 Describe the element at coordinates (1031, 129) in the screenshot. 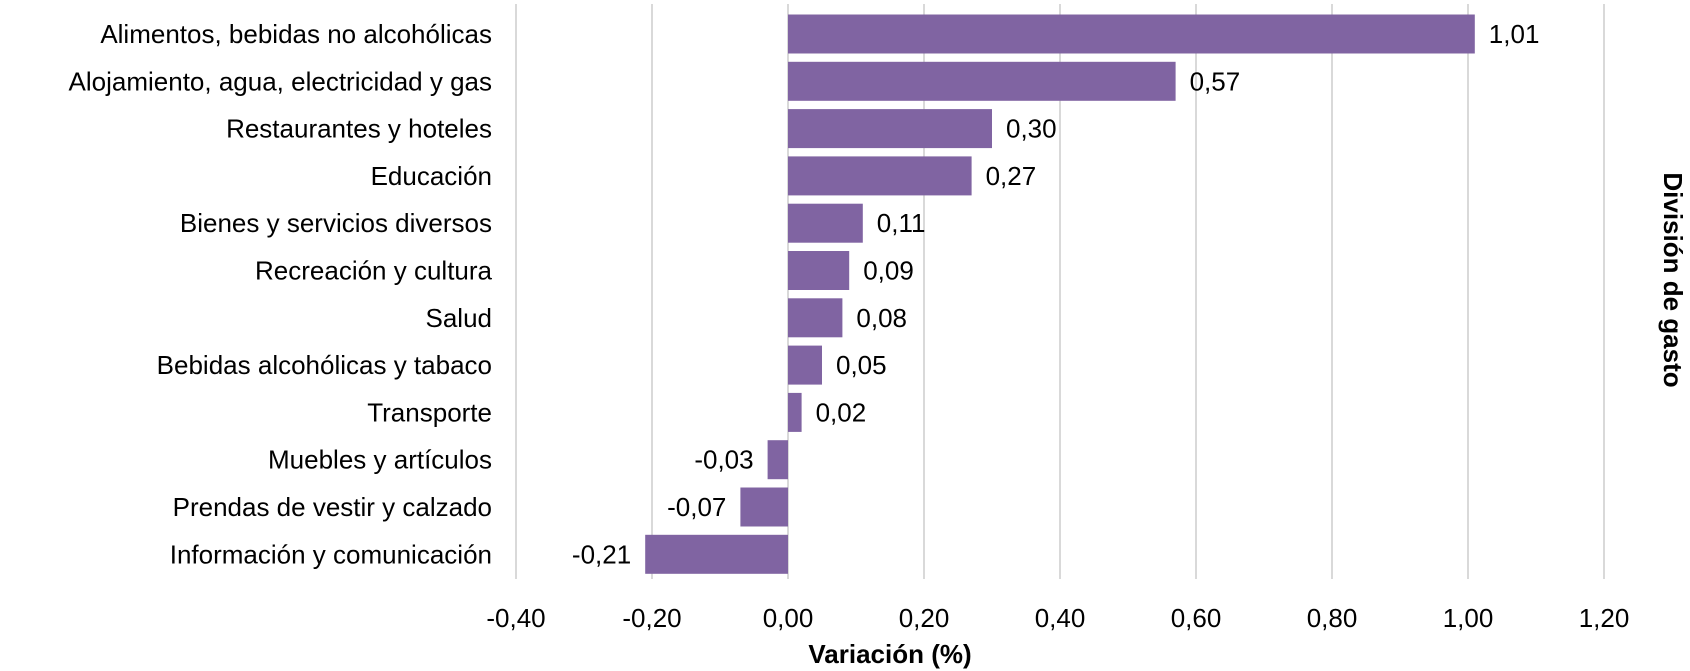

I see `data-label: 0,30` at that location.